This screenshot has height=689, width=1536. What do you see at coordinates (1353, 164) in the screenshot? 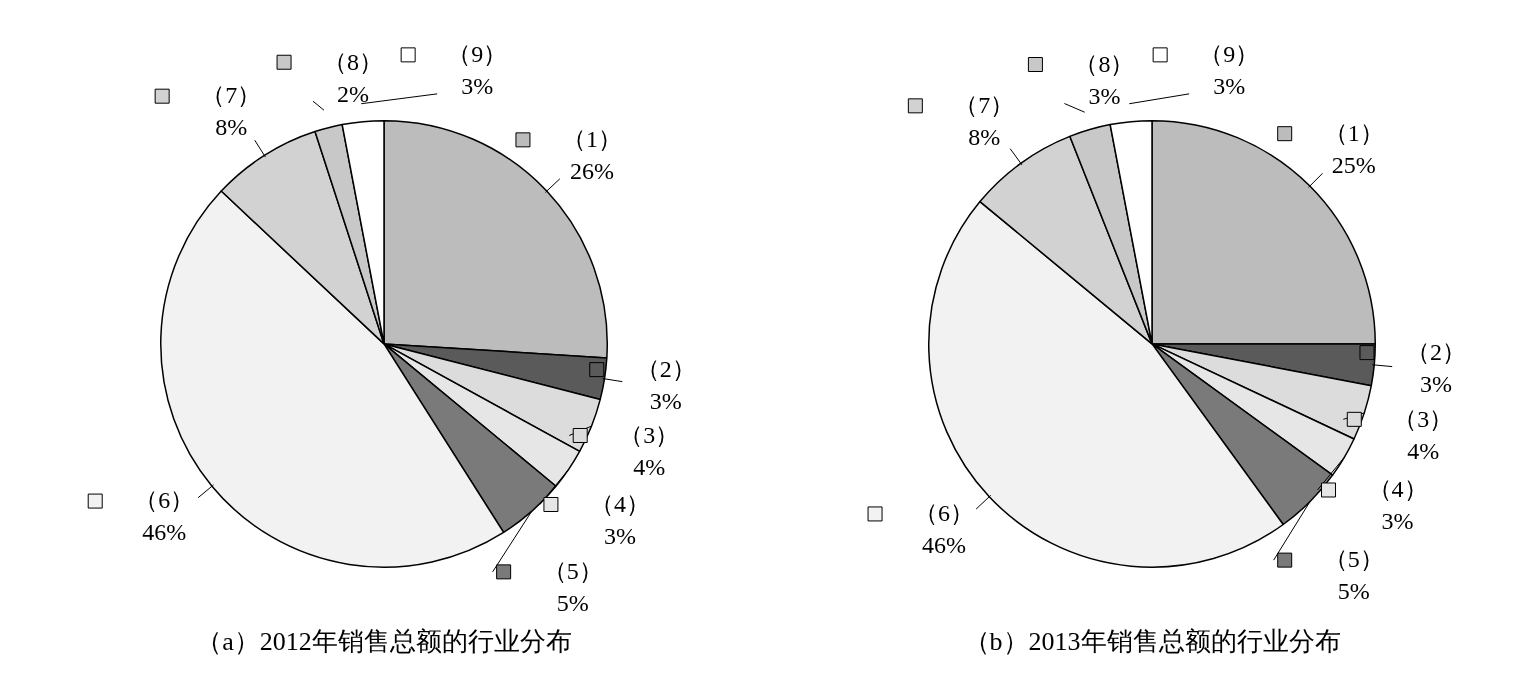
I see `data-label: 25%` at bounding box center [1353, 164].